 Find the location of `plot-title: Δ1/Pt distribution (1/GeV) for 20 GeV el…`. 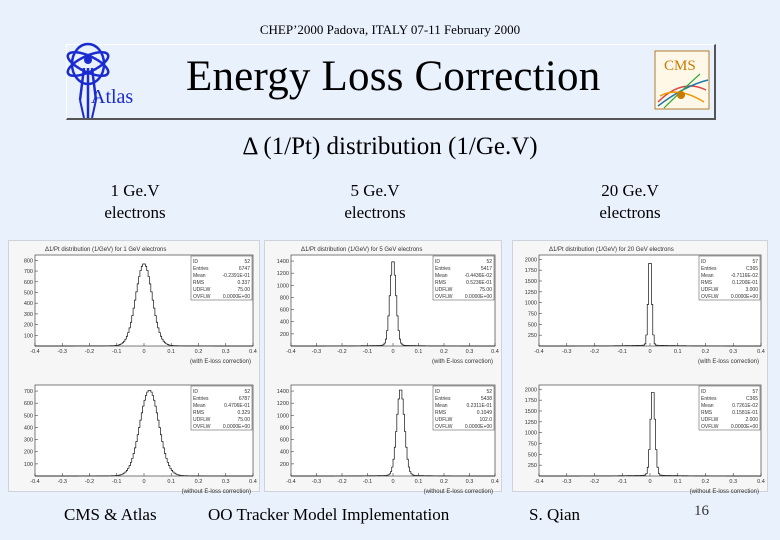

plot-title: Δ1/Pt distribution (1/GeV) for 20 GeV el… is located at coordinates (611, 250).